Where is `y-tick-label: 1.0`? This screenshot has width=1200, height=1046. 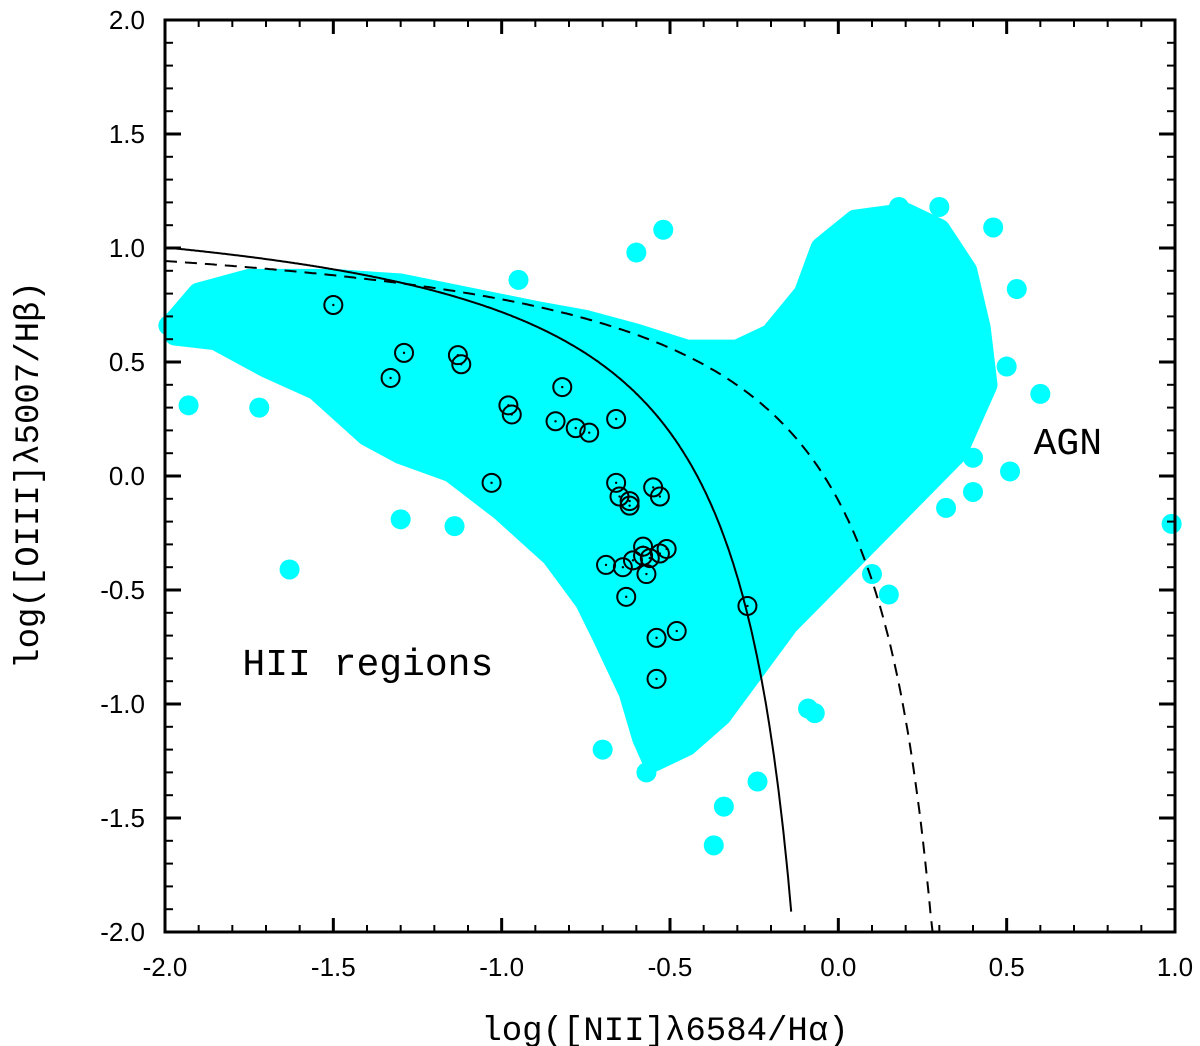
y-tick-label: 1.0 is located at coordinates (127, 248).